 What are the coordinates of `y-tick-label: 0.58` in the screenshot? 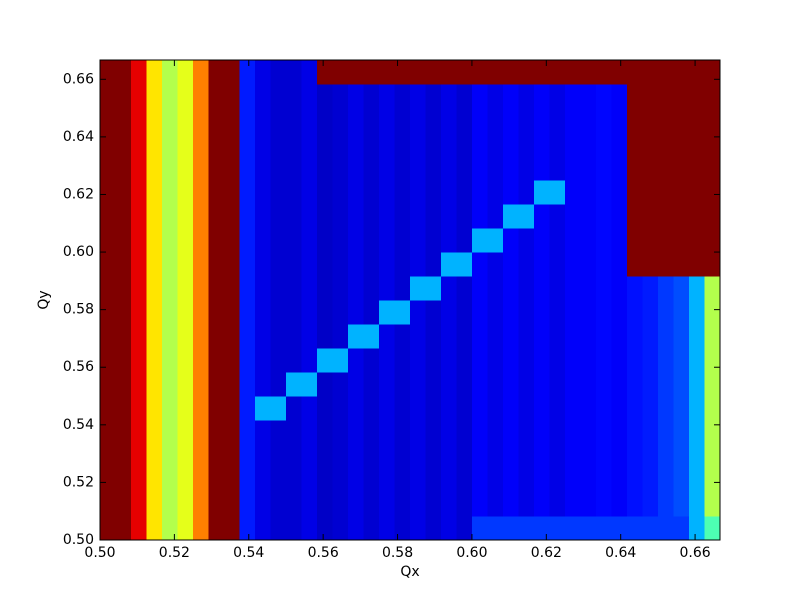 It's located at (78, 310).